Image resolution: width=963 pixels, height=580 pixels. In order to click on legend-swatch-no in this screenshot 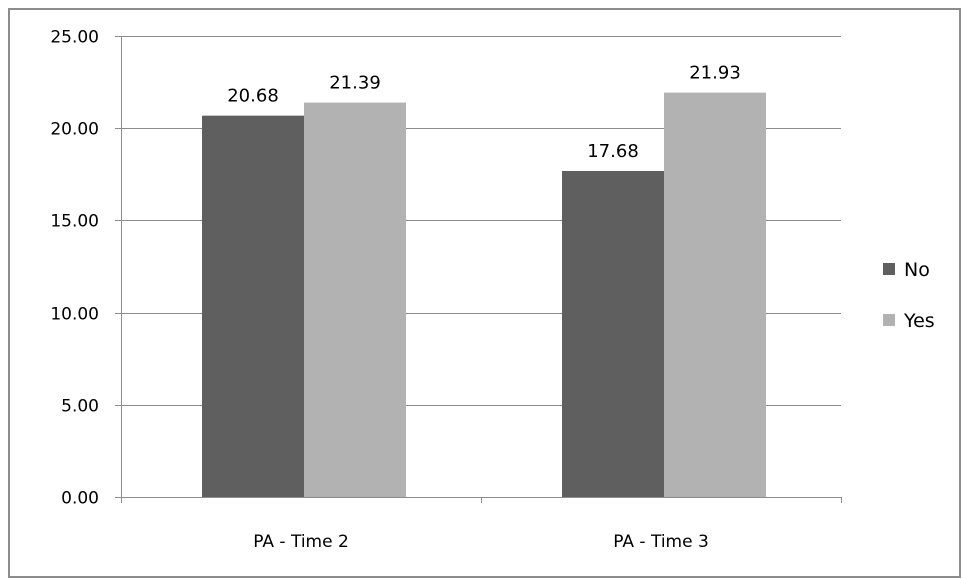, I will do `click(889, 269)`.